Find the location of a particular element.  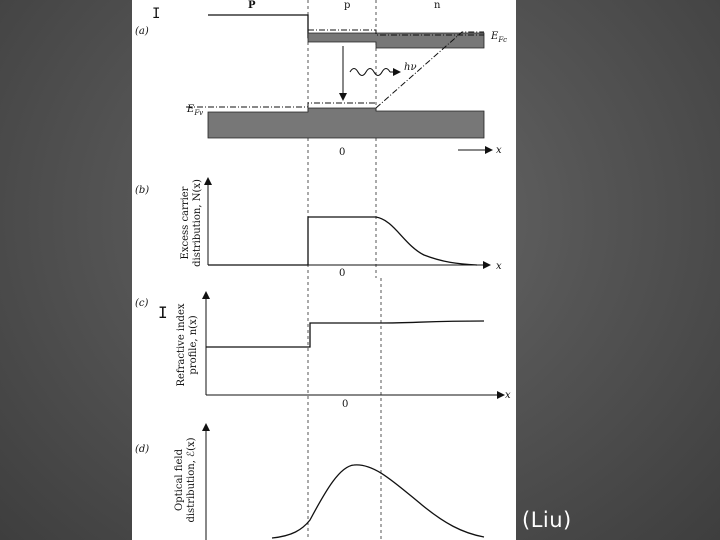

panel-b-axis-label: x is located at coordinates (499, 266).